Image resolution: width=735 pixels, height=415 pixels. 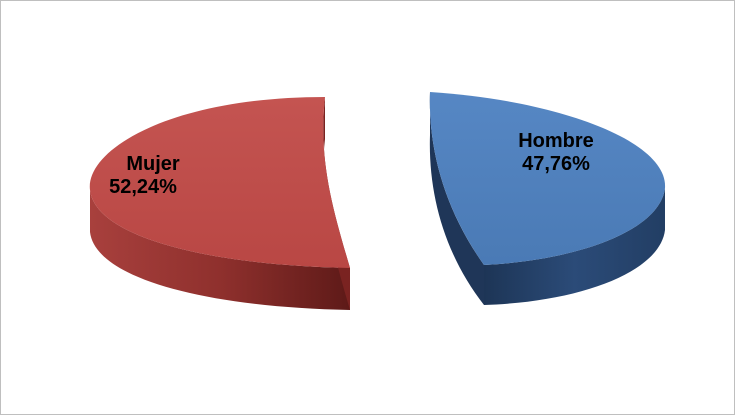 I want to click on slice-hombre-side, so click(x=574, y=246).